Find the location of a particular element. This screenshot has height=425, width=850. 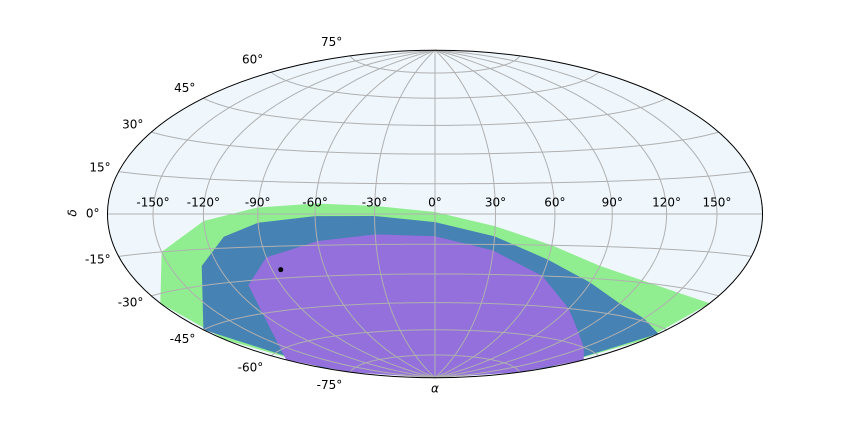

y-tick-label: -15° is located at coordinates (98, 260).